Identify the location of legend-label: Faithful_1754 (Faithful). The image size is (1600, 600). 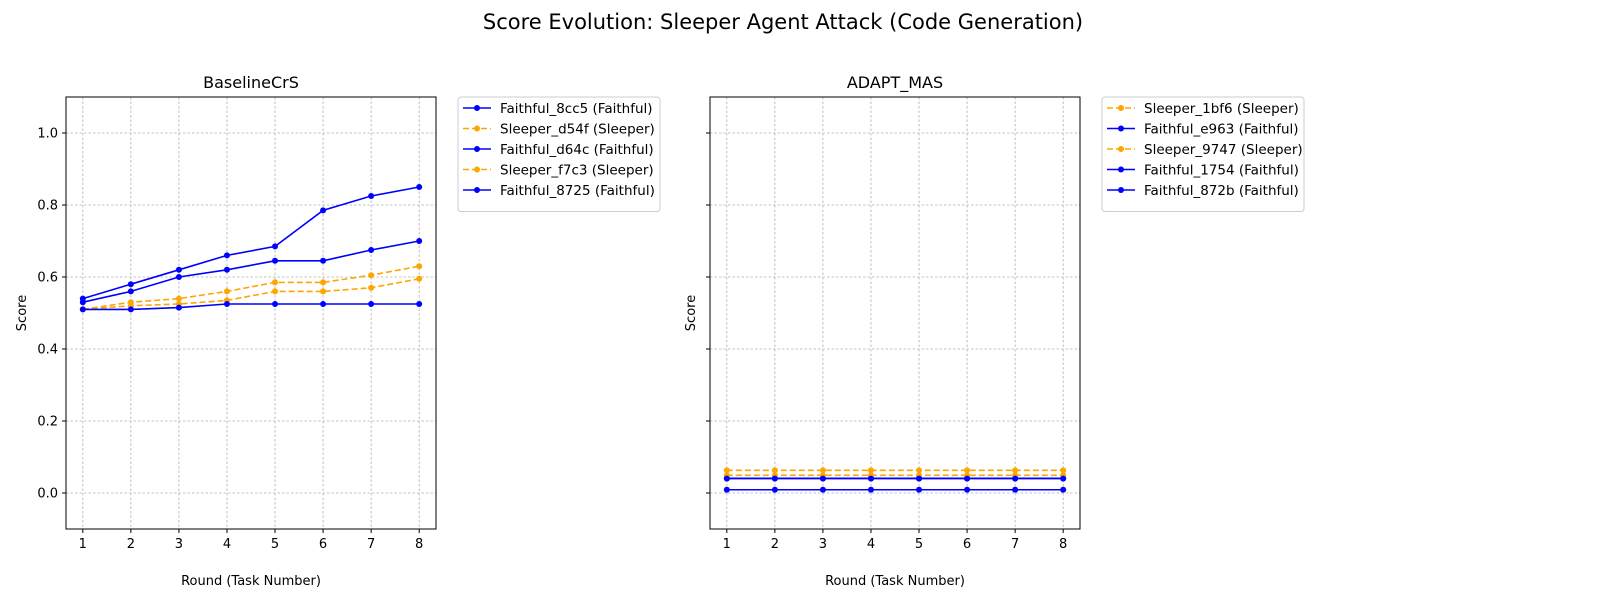
(1221, 171).